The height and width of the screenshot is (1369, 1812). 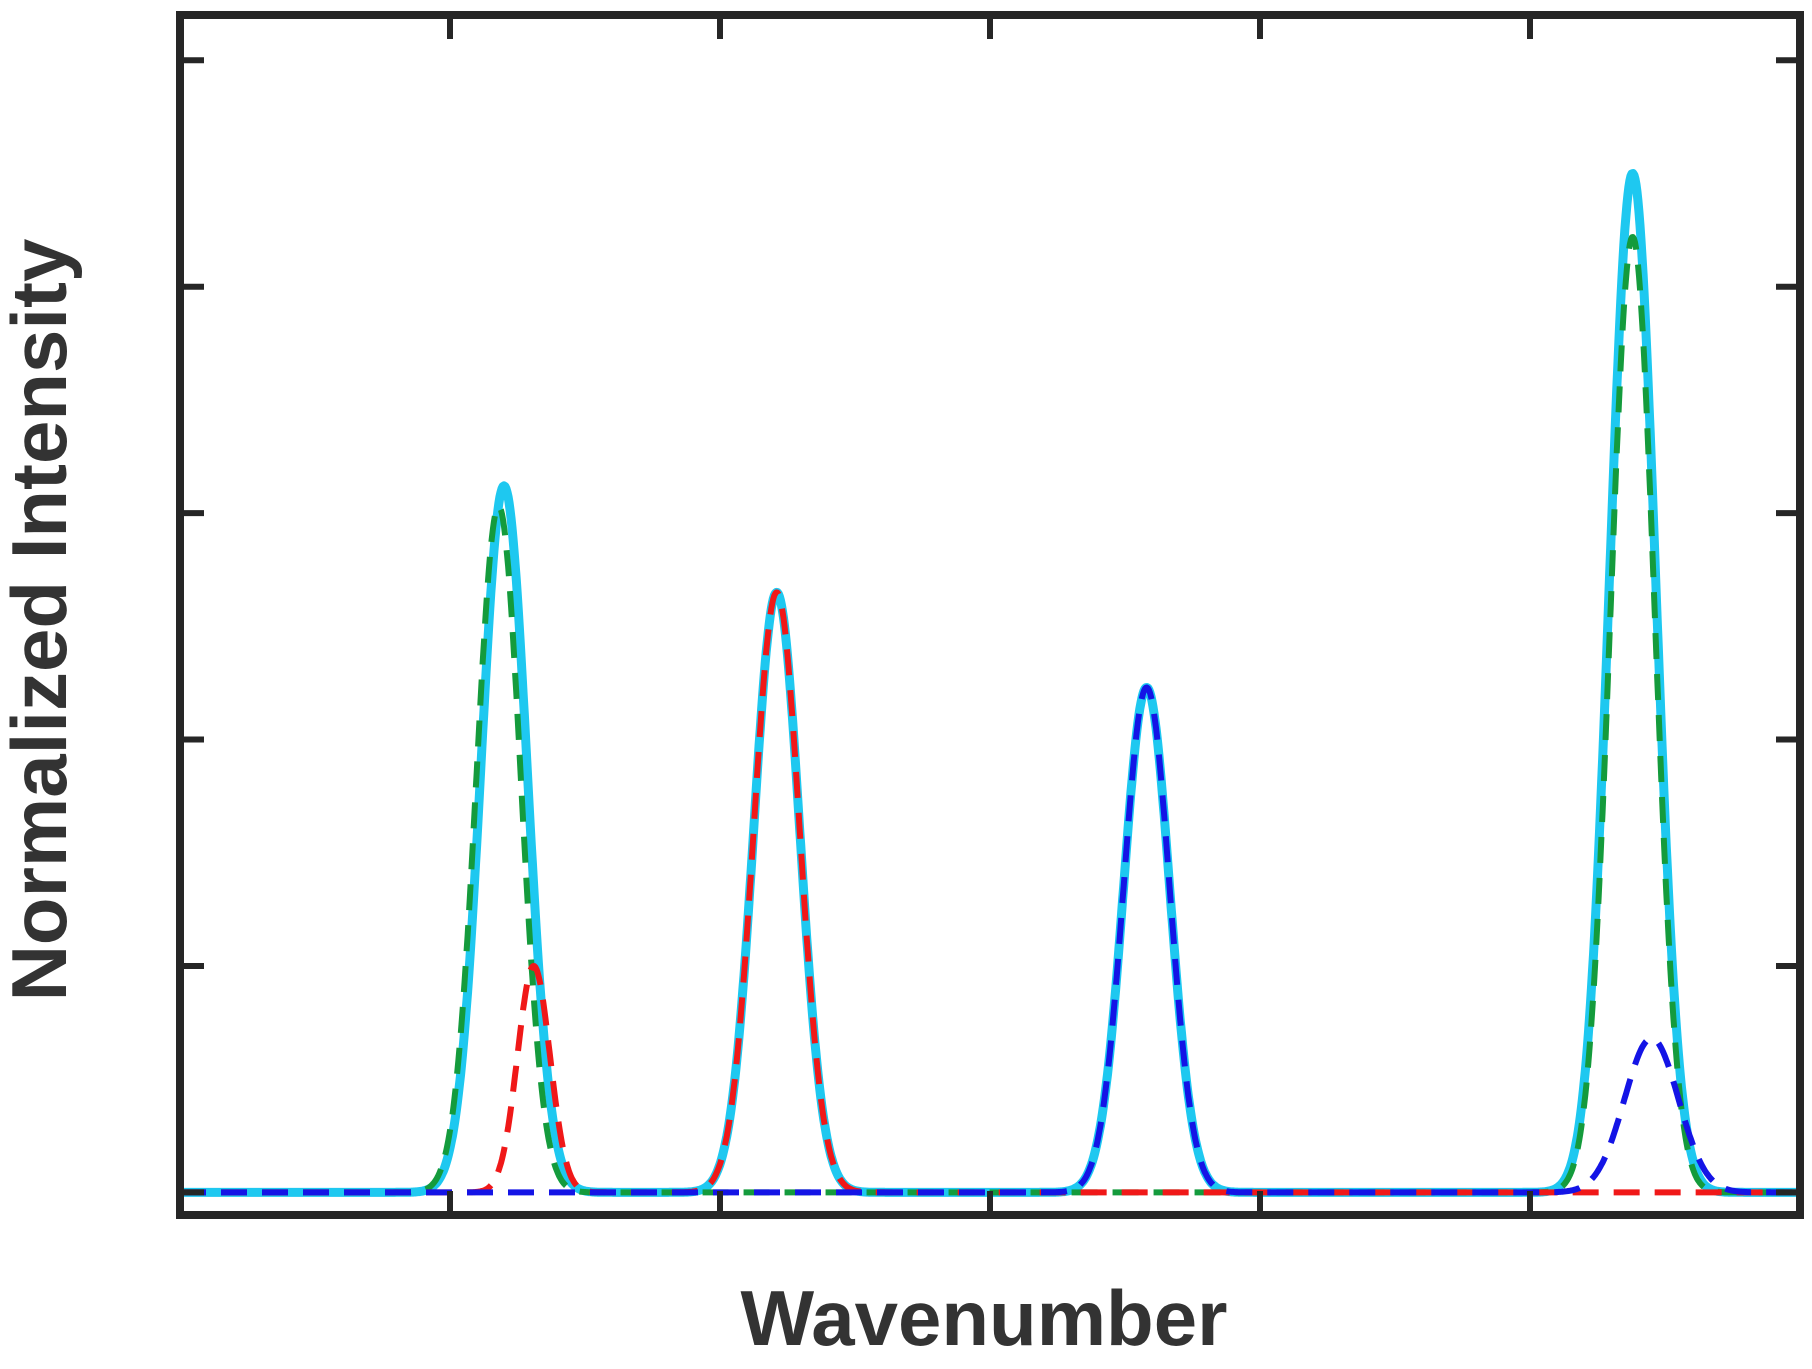 I want to click on y-axis-label: Normalized Intensity, so click(x=41, y=620).